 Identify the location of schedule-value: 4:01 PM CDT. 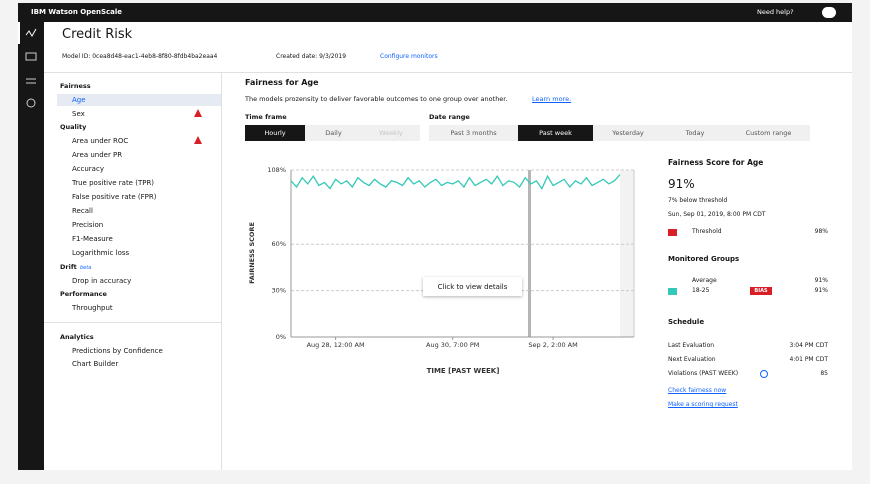
(808, 360).